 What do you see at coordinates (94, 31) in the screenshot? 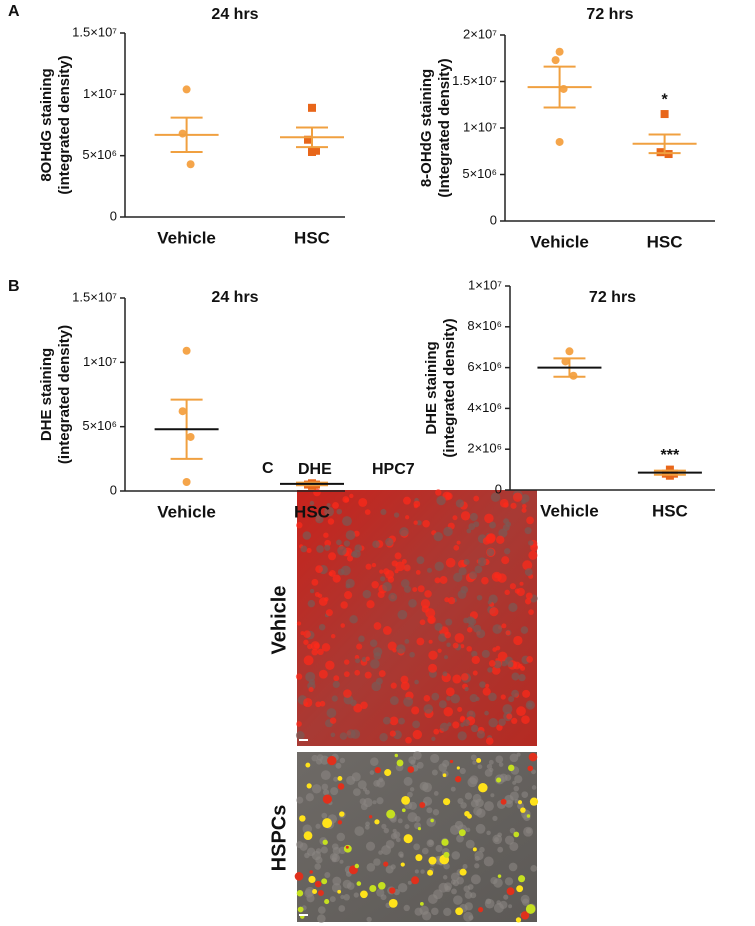
I see `y-tick-label: 1.5×10⁷` at bounding box center [94, 31].